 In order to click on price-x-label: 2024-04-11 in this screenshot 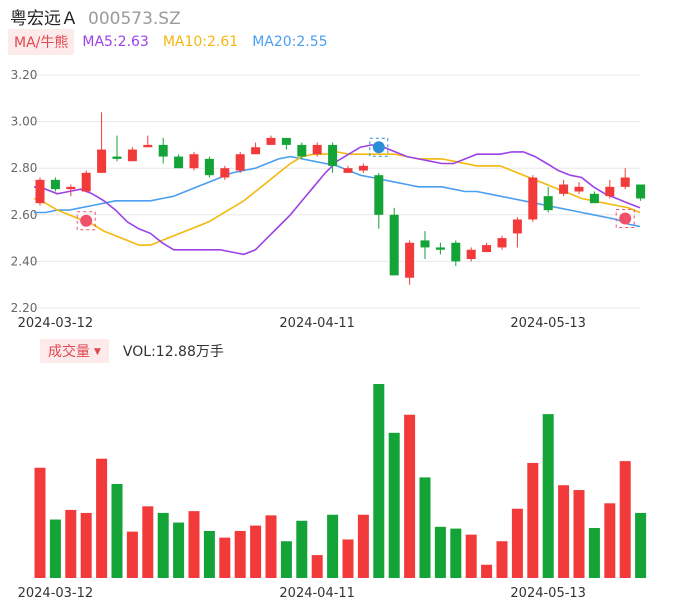, I will do `click(317, 323)`.